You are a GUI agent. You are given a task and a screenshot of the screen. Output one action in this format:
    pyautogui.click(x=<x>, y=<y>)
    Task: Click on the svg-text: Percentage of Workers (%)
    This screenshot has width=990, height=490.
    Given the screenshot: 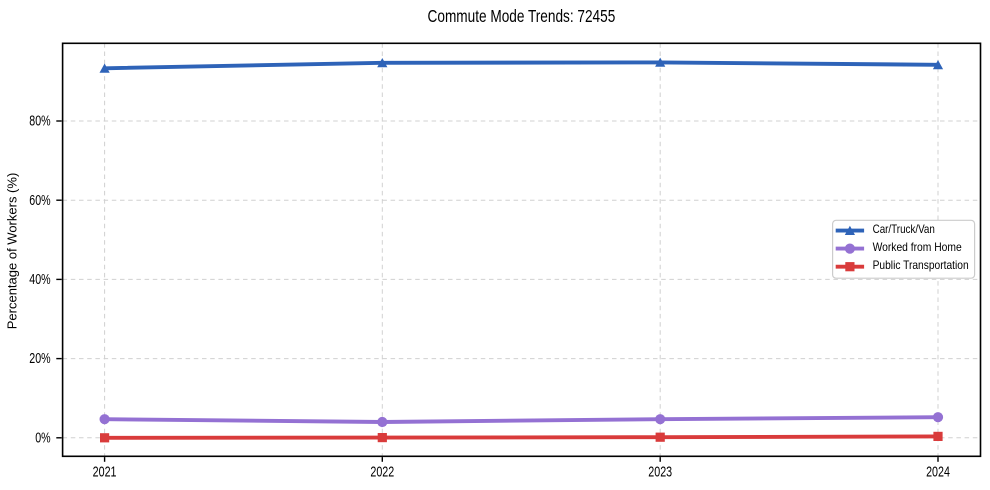 What is the action you would take?
    pyautogui.click(x=12, y=251)
    